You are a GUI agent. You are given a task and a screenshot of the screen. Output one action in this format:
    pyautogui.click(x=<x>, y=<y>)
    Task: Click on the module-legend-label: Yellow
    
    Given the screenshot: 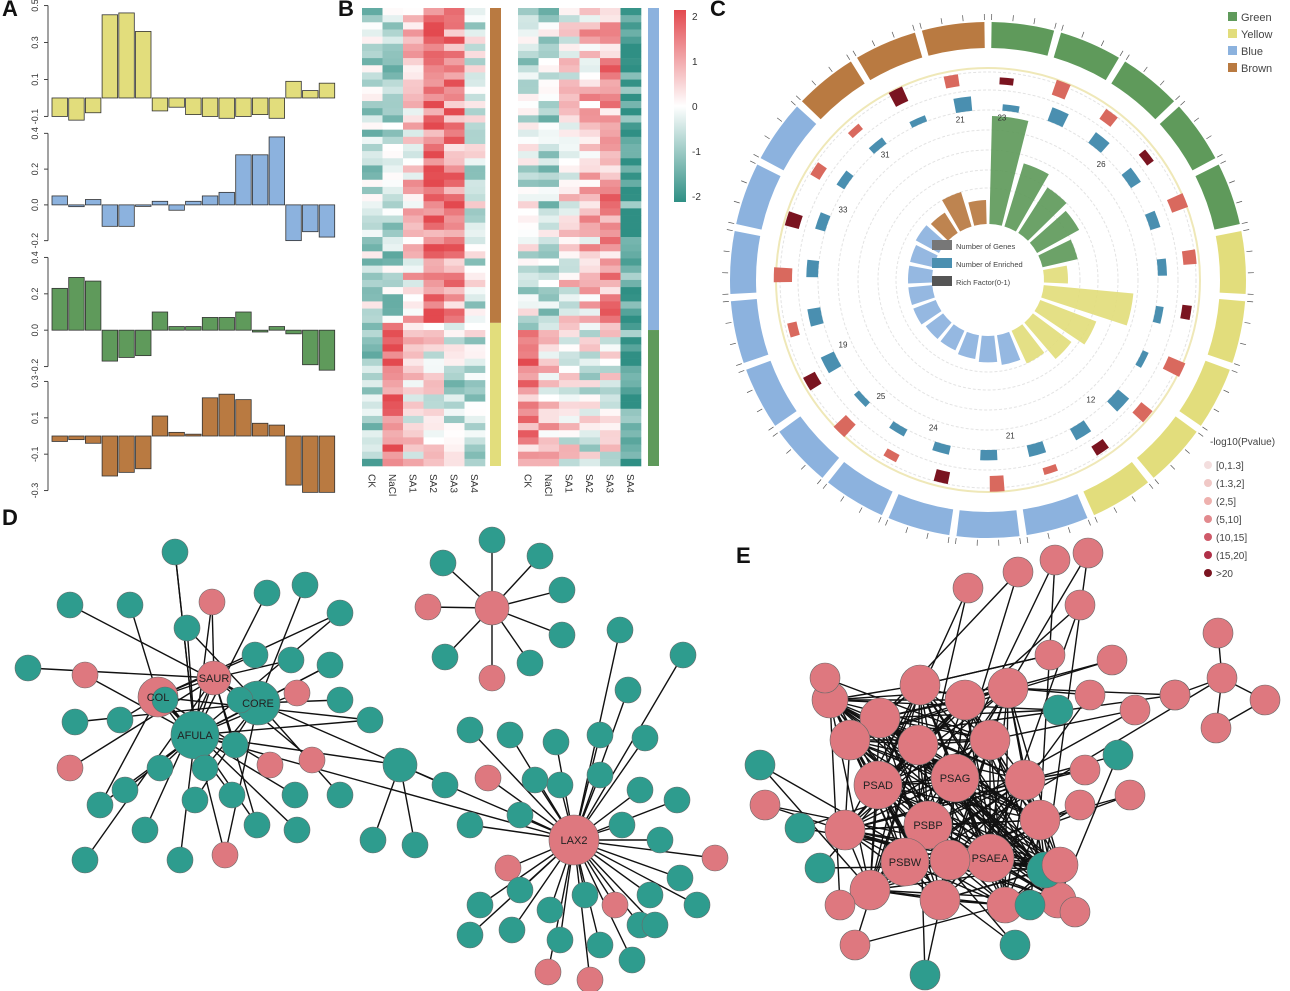 What is the action you would take?
    pyautogui.click(x=1256, y=35)
    